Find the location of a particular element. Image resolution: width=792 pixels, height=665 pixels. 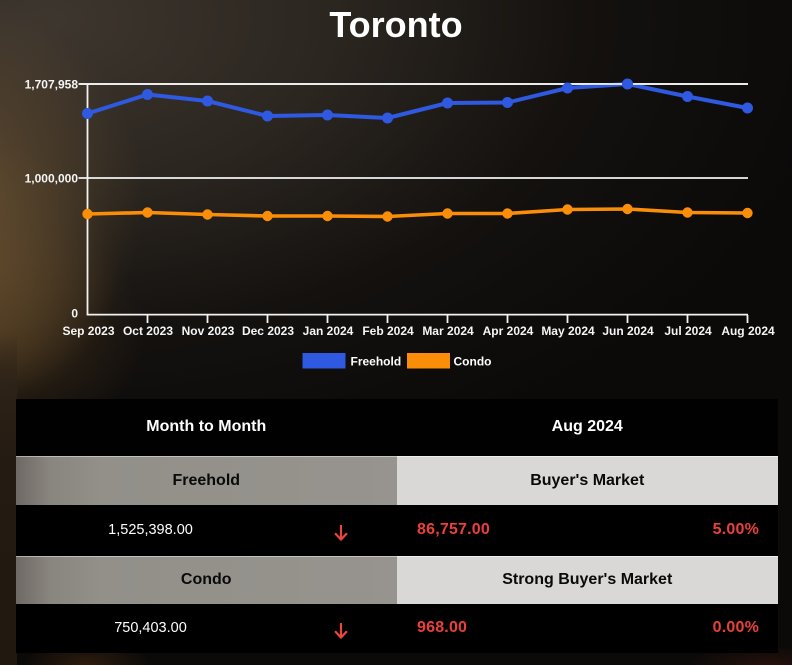

svg-text: Nov 2023 is located at coordinates (208, 331).